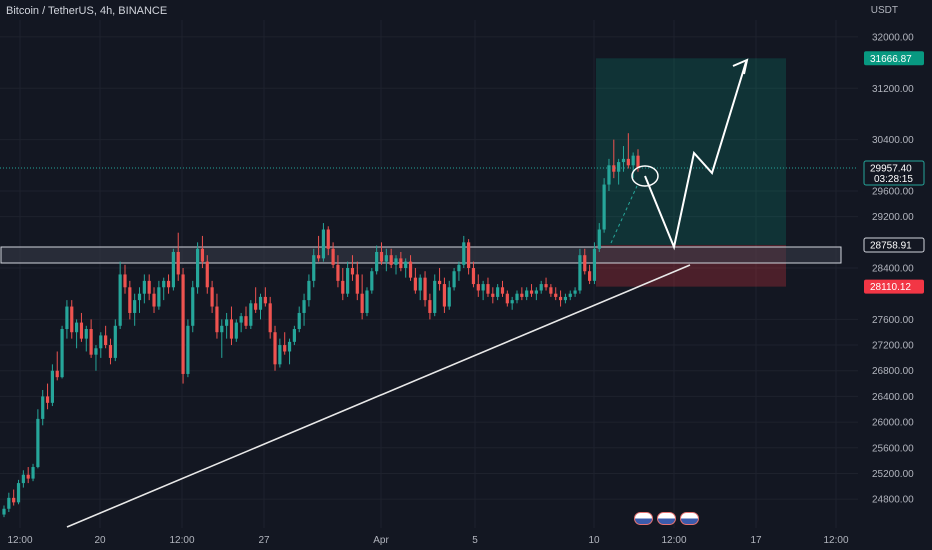 This screenshot has height=550, width=932. What do you see at coordinates (421, 255) in the screenshot?
I see `support-zone` at bounding box center [421, 255].